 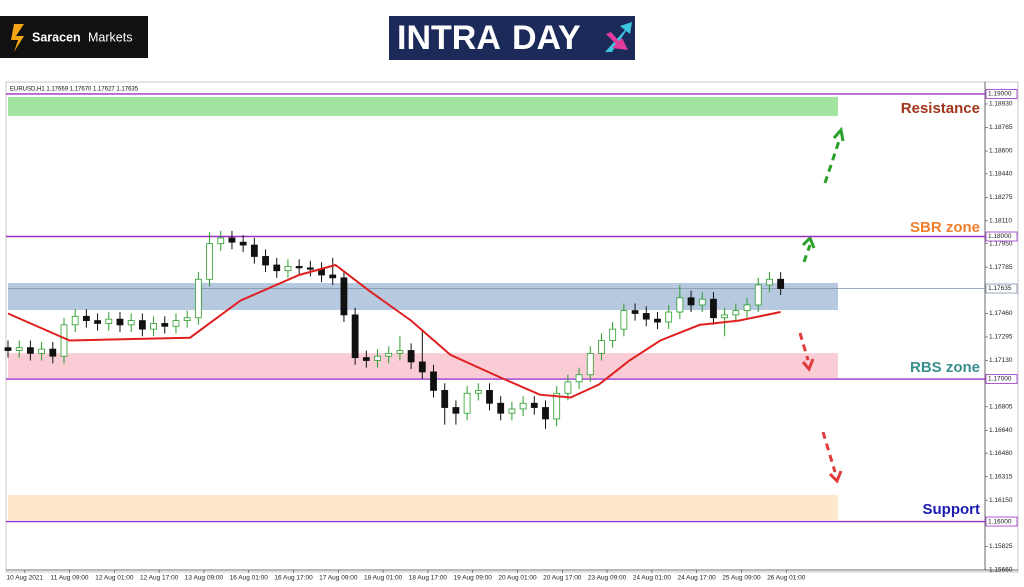 I want to click on x-tick-label: 10 Aug 2021, so click(x=25, y=578).